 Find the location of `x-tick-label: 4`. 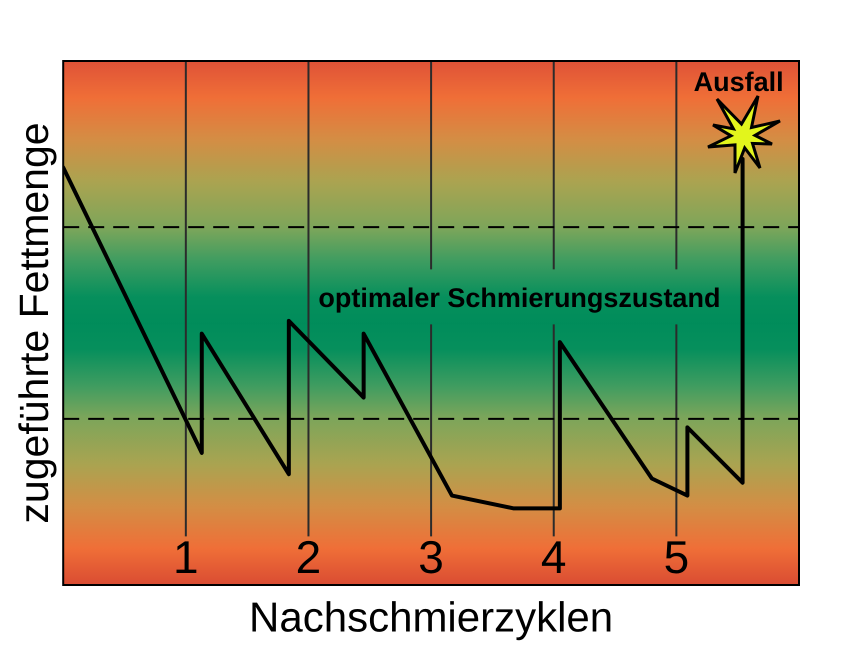

x-tick-label: 4 is located at coordinates (553, 557).